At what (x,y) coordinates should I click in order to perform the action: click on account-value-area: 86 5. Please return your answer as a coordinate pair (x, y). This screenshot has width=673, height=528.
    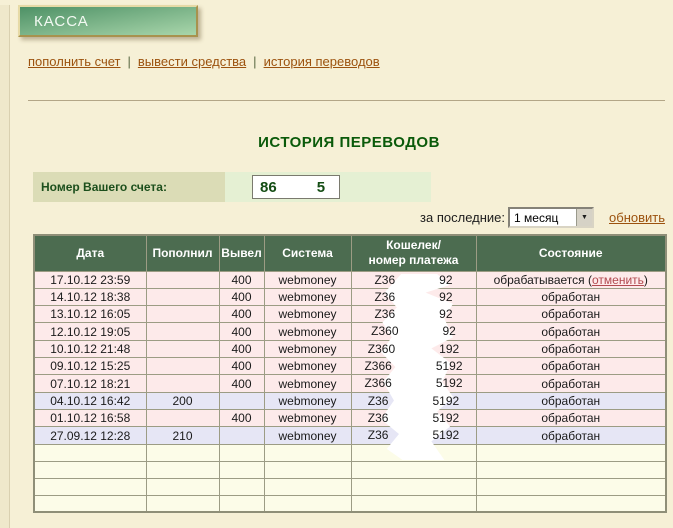
    Looking at the image, I should click on (328, 187).